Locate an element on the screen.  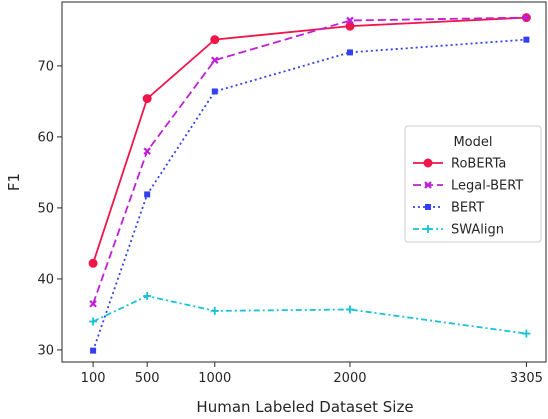
legend-item-roberta: RoBERTa is located at coordinates (459, 164).